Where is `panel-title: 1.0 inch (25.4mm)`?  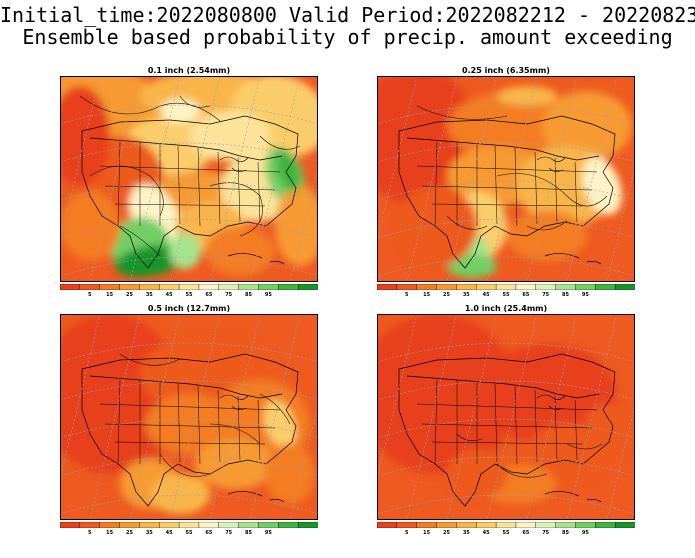
panel-title: 1.0 inch (25.4mm) is located at coordinates (506, 308).